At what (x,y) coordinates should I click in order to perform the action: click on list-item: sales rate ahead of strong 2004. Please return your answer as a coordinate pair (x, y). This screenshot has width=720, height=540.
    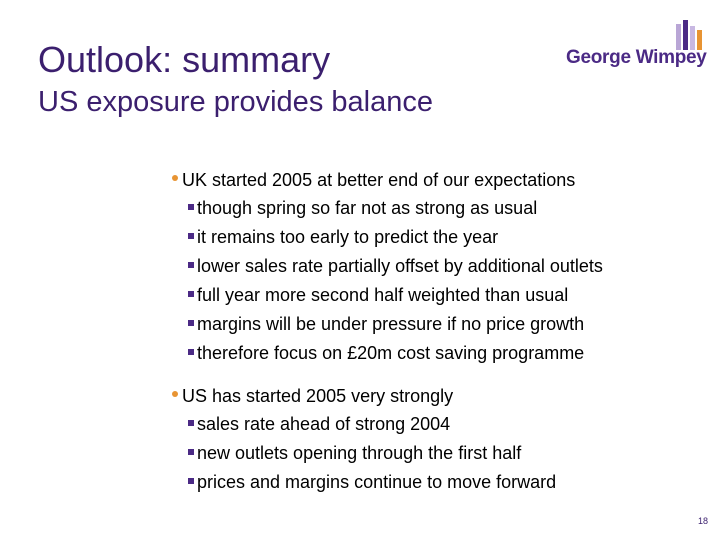
    Looking at the image, I should click on (440, 424).